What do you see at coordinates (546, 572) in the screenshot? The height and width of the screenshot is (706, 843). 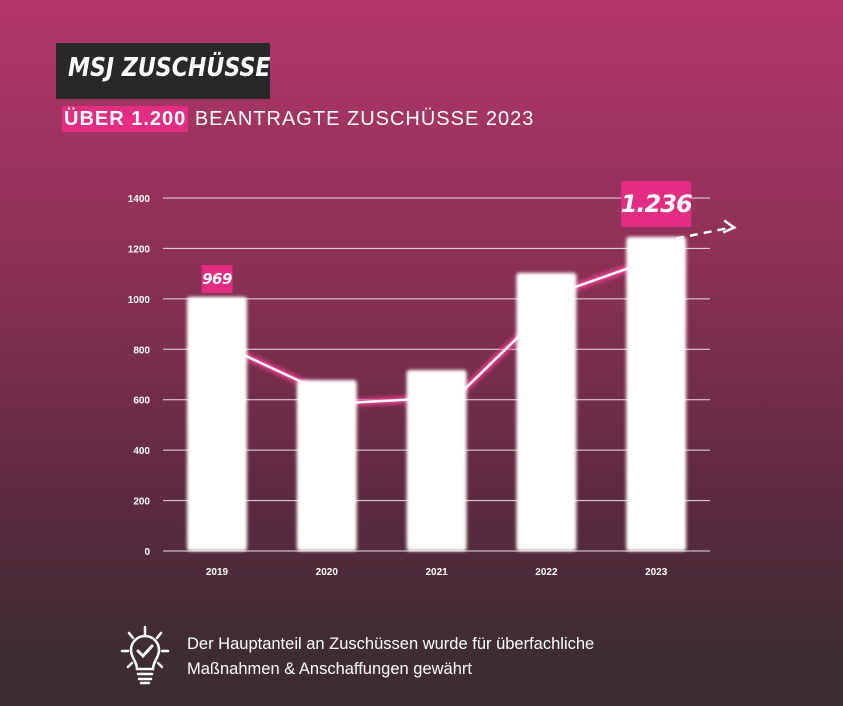 I see `x-tick-label: 2022` at bounding box center [546, 572].